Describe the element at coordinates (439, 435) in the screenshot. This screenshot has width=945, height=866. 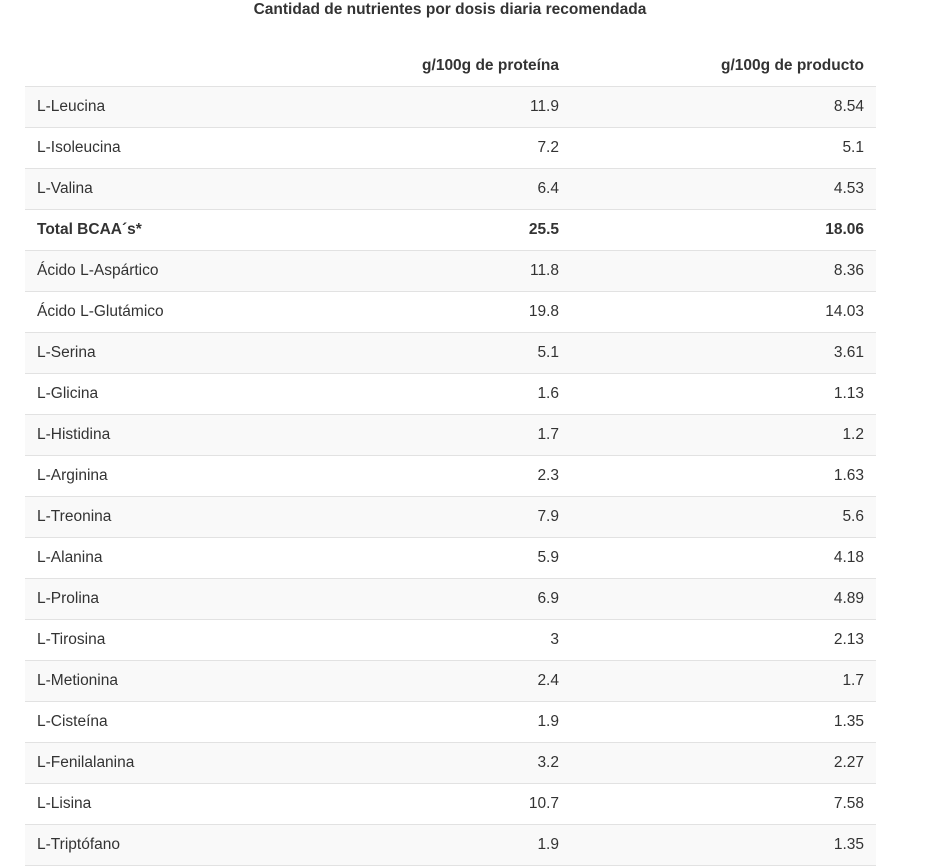
I see `row-protein: 1.7` at that location.